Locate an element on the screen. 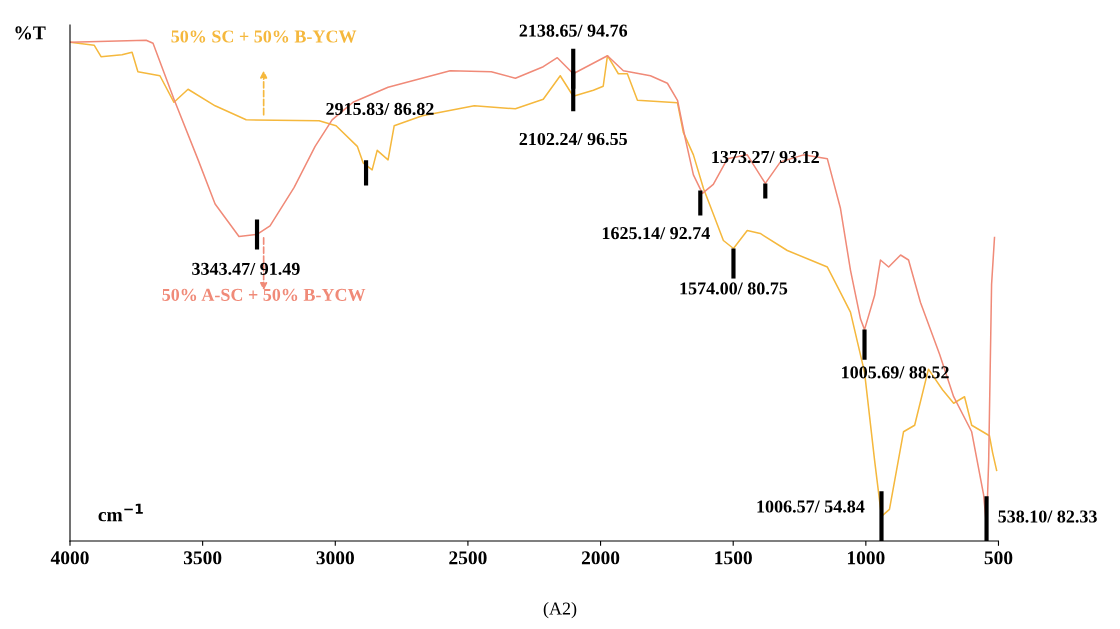 Image resolution: width=1120 pixels, height=629 pixels. annotation: 2102.24/ 96.55 is located at coordinates (573, 139).